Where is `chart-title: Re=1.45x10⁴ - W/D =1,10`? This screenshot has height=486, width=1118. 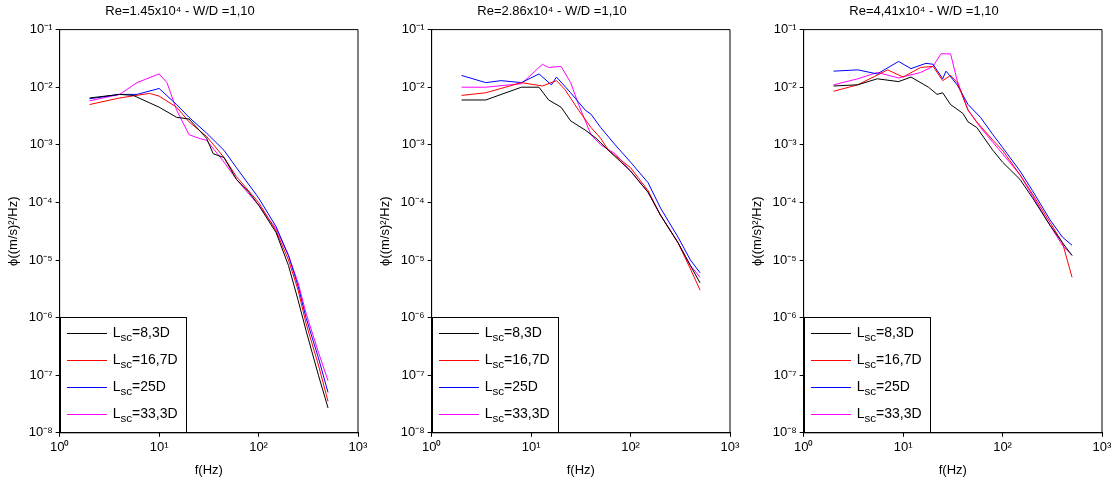
chart-title: Re=1.45x10⁴ - W/D =1,10 is located at coordinates (180, 11).